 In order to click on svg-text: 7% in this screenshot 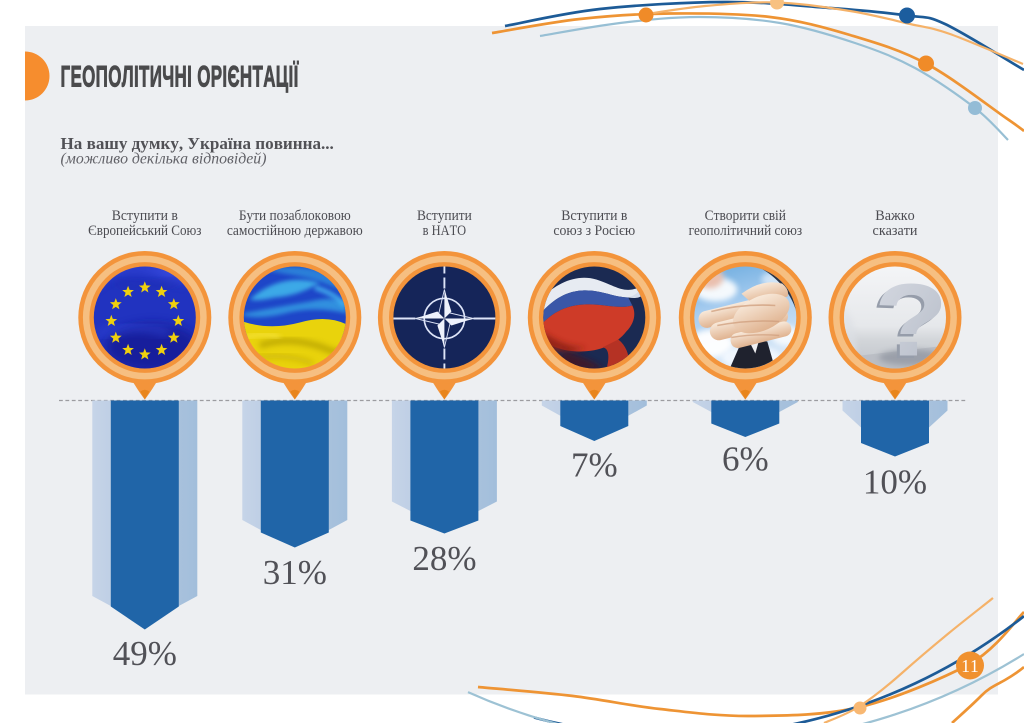, I will do `click(594, 465)`.